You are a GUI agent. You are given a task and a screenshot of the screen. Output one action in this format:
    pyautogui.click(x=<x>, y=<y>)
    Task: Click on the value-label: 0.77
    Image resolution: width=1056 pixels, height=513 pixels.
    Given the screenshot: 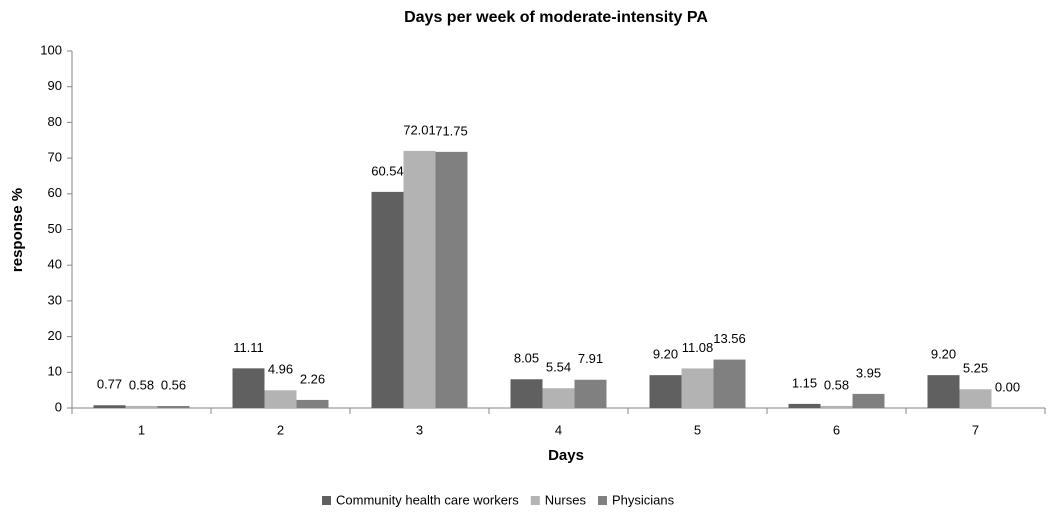 What is the action you would take?
    pyautogui.click(x=109, y=384)
    